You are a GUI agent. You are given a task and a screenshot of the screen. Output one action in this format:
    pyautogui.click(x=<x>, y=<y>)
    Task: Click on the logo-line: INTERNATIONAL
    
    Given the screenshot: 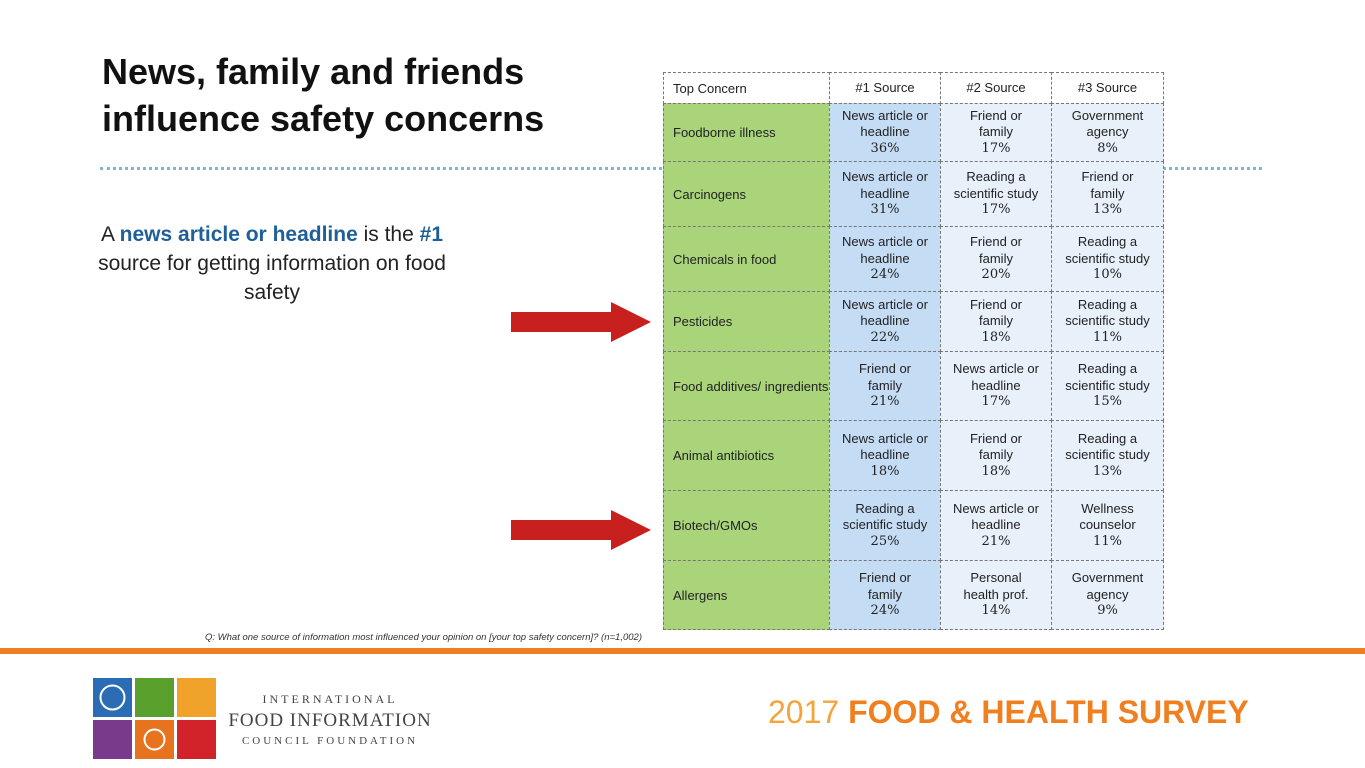 What is the action you would take?
    pyautogui.click(x=330, y=699)
    